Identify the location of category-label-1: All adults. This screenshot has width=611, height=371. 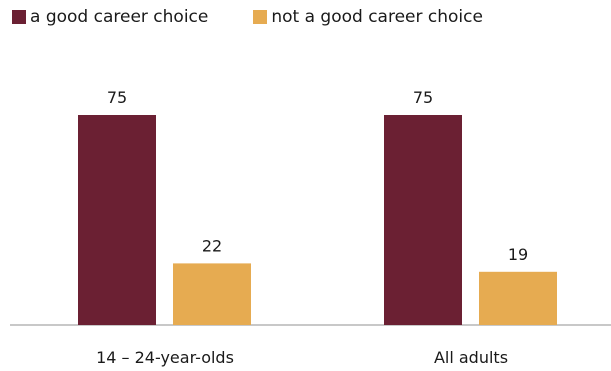
(471, 357).